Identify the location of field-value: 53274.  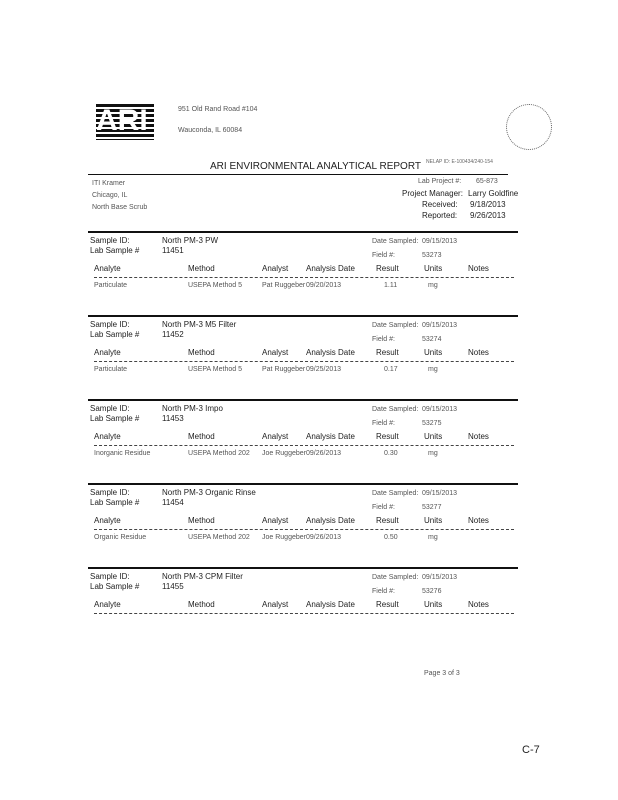
(432, 339).